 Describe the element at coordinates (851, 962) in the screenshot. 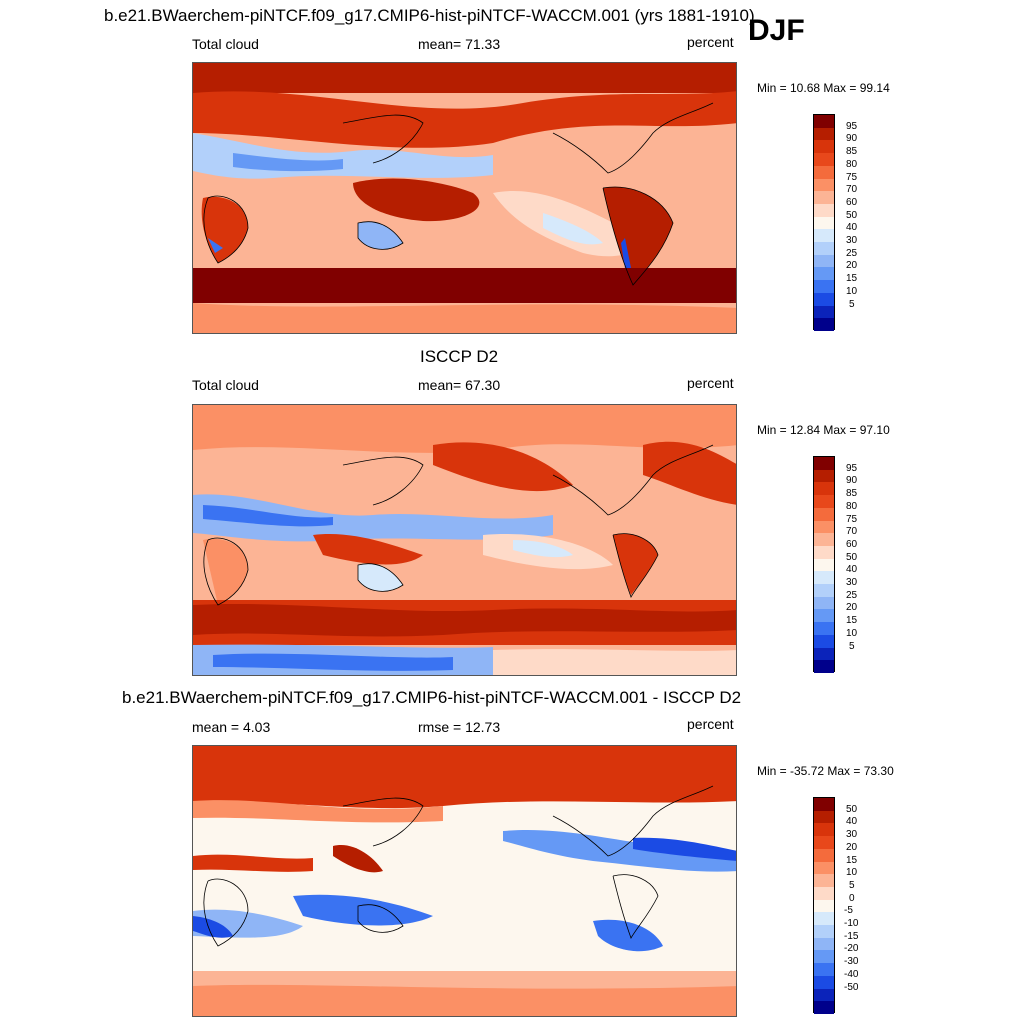

I see `colorbar-tick-label: -30` at that location.